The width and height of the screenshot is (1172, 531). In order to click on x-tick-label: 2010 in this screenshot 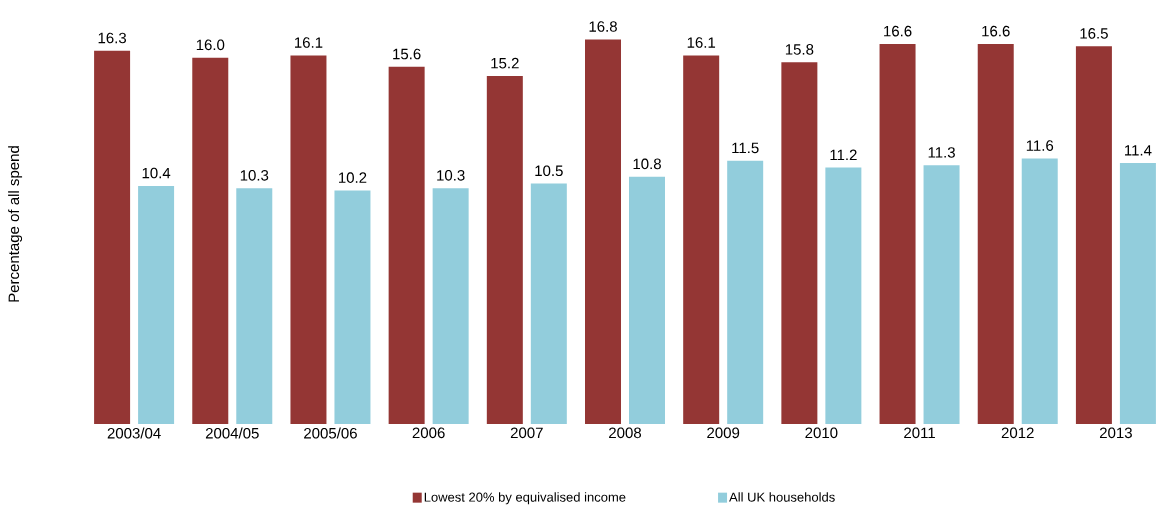, I will do `click(821, 433)`.